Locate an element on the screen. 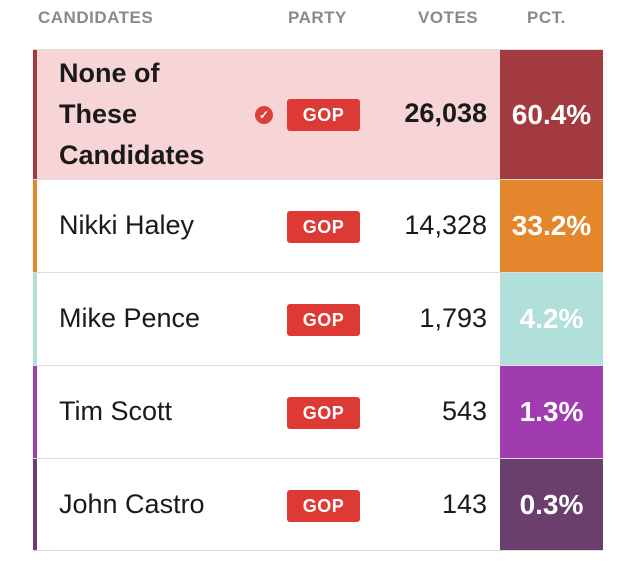 The width and height of the screenshot is (624, 575). vote-count: 143 is located at coordinates (464, 504).